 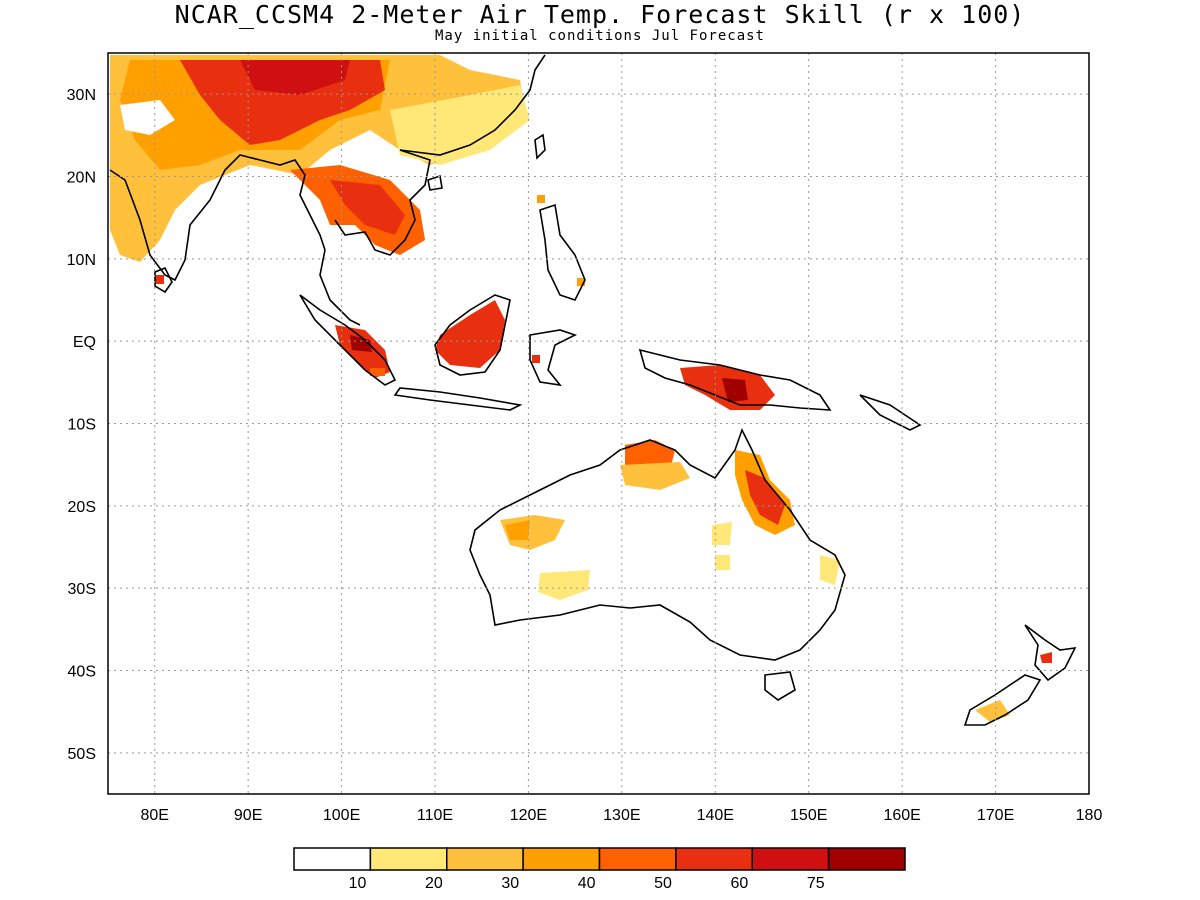 I want to click on shading-queensland-core, so click(x=765, y=497).